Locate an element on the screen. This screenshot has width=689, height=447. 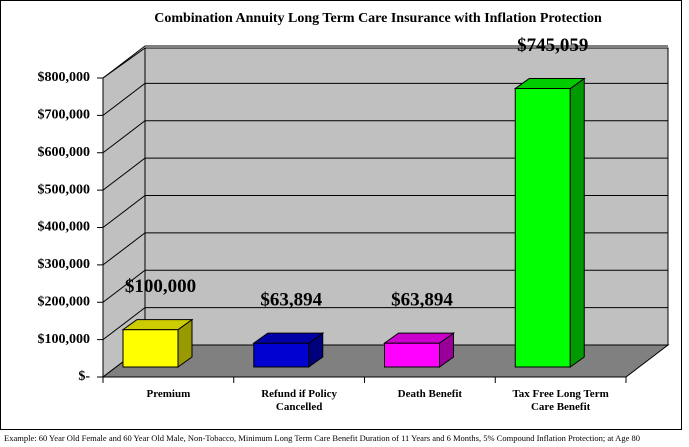
x-tick-label: Refund if Policy Cancelled is located at coordinates (299, 400).